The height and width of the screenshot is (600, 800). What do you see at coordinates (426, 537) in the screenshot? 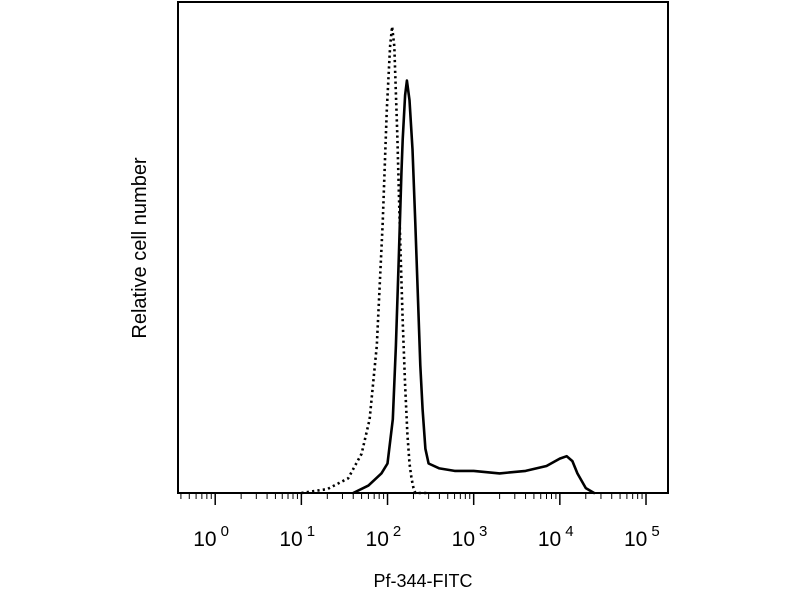
I see `x-axis-tick-labels: 10 0 10 1 10 2 10 3 10 4 10 5` at bounding box center [426, 537].